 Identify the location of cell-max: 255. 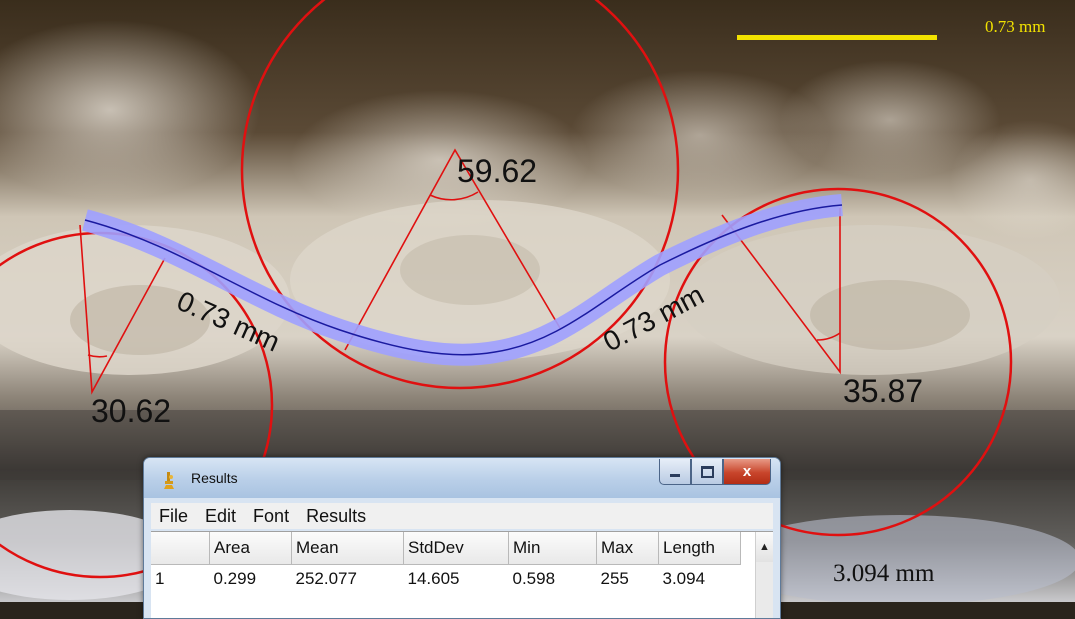
(614, 578).